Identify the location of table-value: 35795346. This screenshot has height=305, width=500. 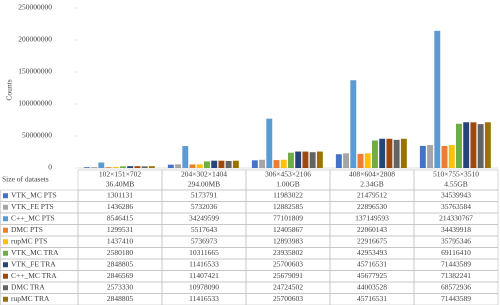
(456, 240).